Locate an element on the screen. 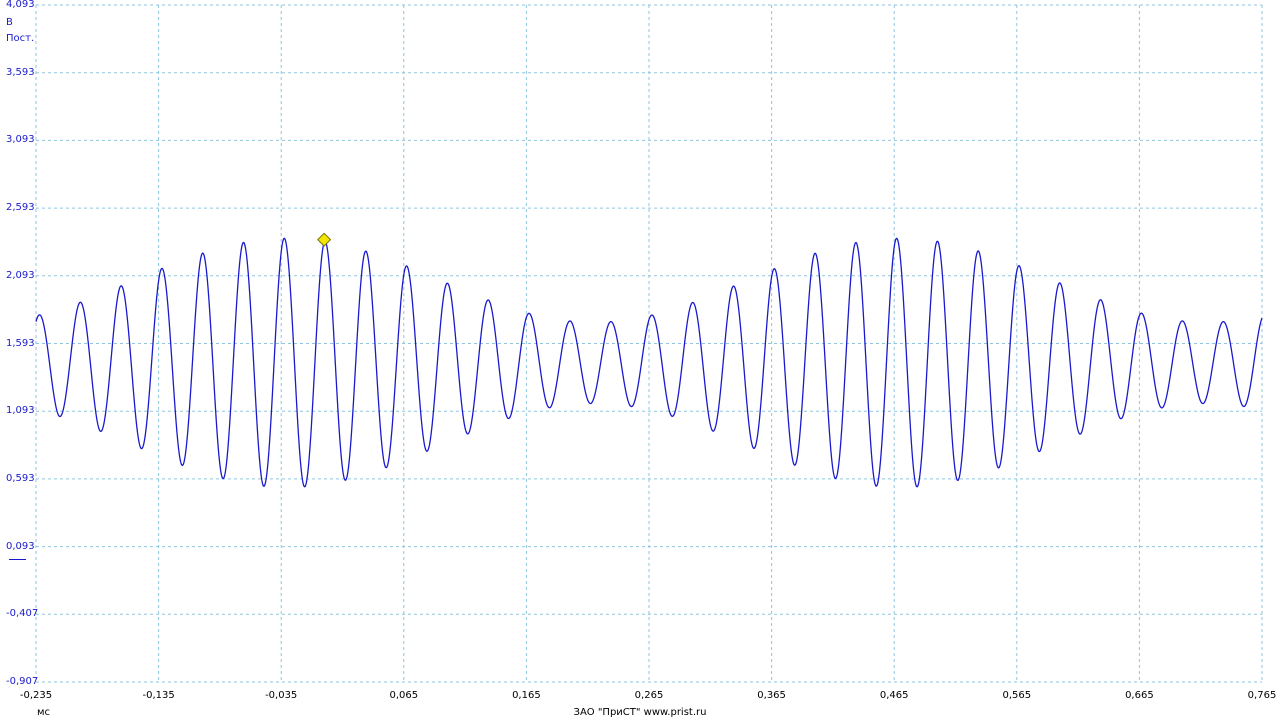 The height and width of the screenshot is (720, 1280). y-tick-label: 4,093 is located at coordinates (20, 5).